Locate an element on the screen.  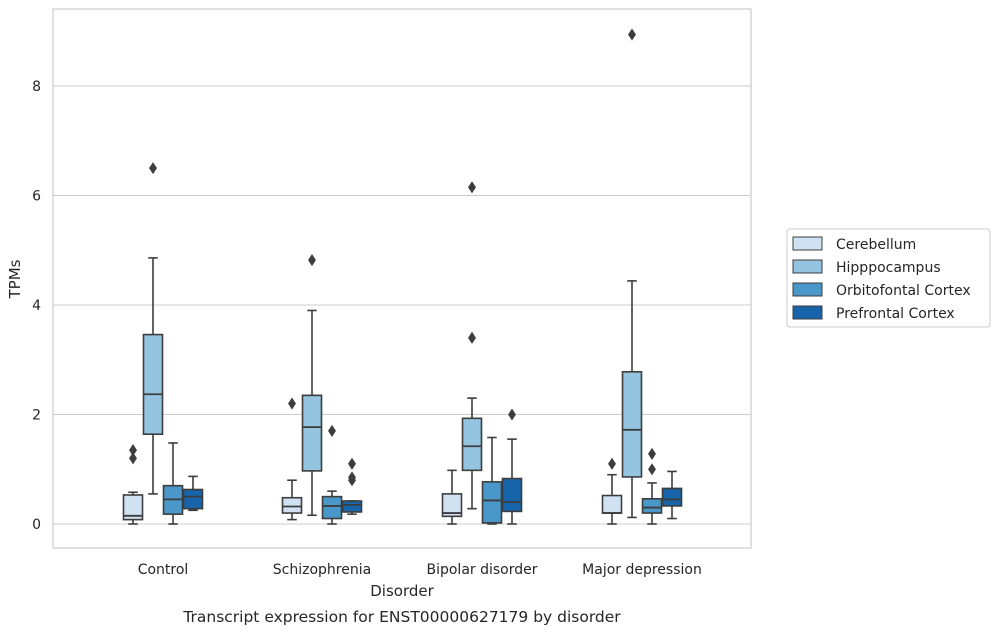
legend-label: Hipppocampus is located at coordinates (888, 268).